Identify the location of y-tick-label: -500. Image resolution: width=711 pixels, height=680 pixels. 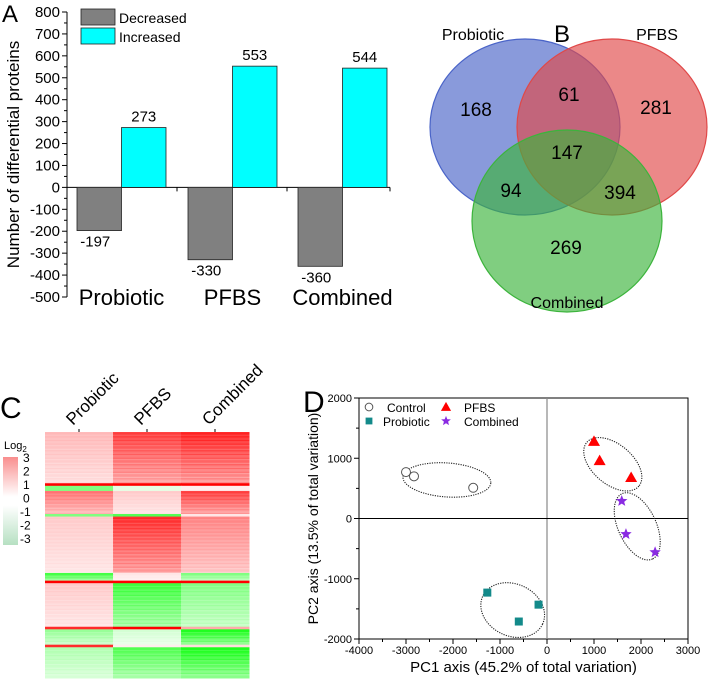
(45, 297).